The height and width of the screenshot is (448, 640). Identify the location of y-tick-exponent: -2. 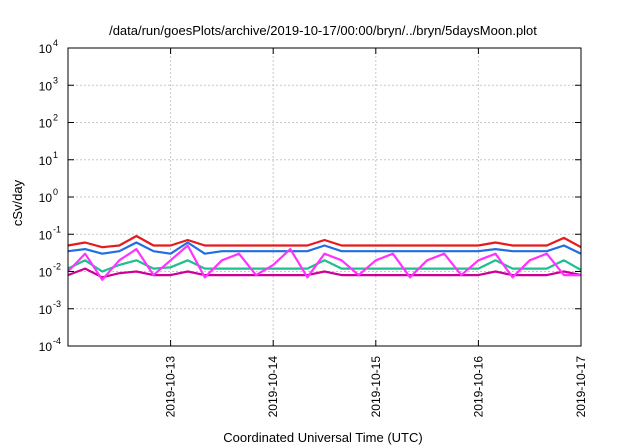
(57, 267).